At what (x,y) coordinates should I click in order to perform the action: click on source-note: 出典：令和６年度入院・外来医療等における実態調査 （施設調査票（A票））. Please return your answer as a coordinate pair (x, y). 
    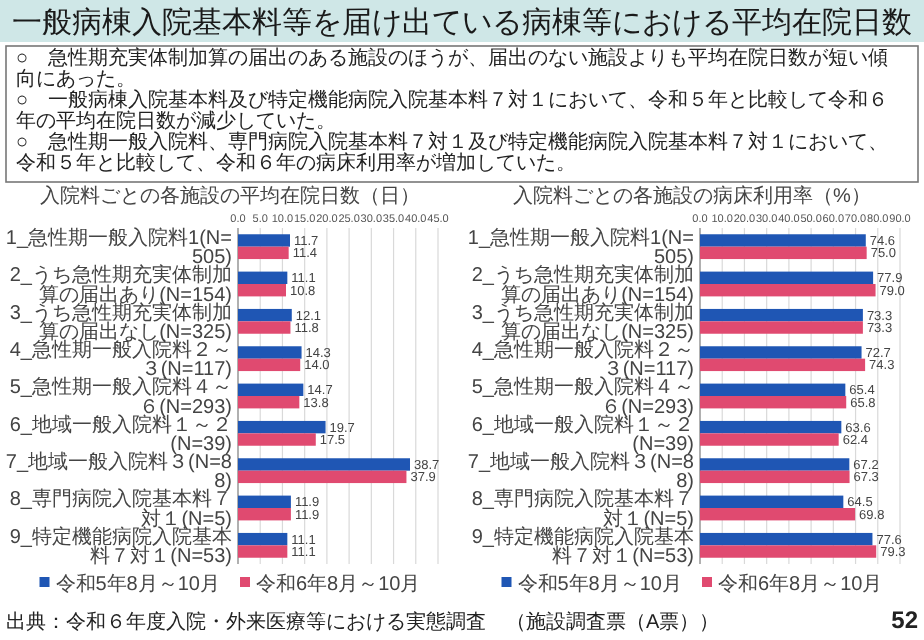
    Looking at the image, I should click on (363, 622).